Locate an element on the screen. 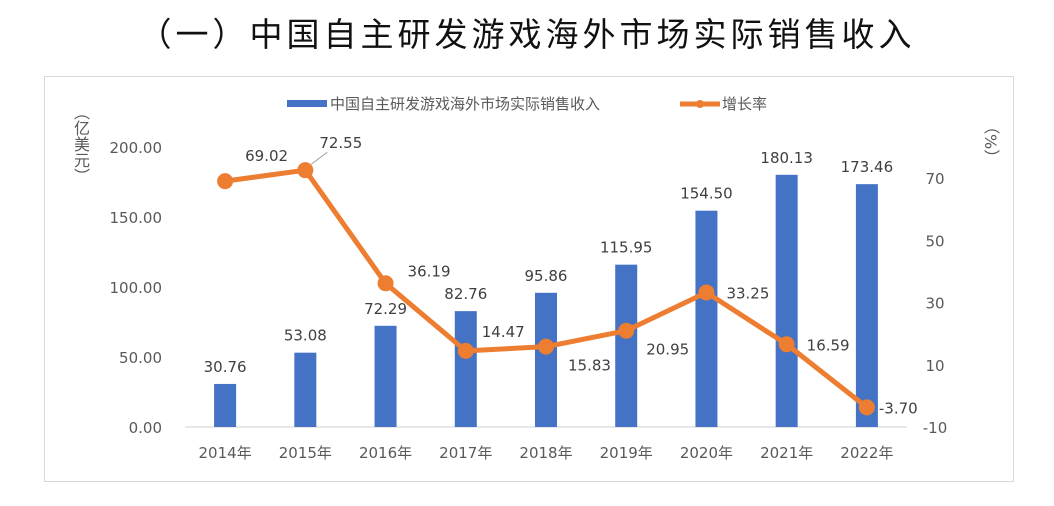 The width and height of the screenshot is (1054, 506). growth-data-label: -3.70 is located at coordinates (898, 408).